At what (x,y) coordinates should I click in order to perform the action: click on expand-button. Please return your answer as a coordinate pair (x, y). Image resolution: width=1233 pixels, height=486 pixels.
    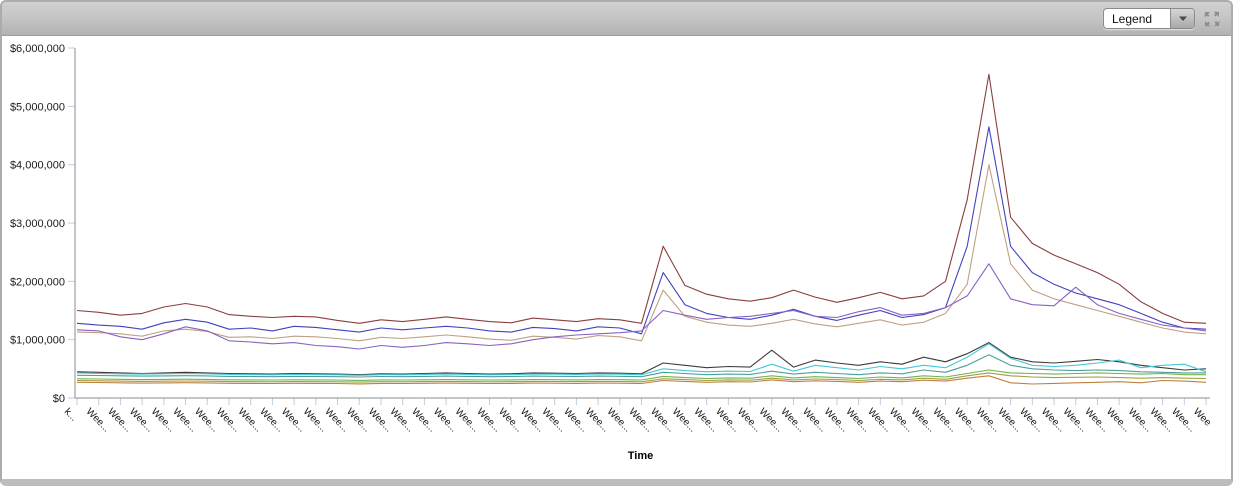
    Looking at the image, I should click on (1212, 19).